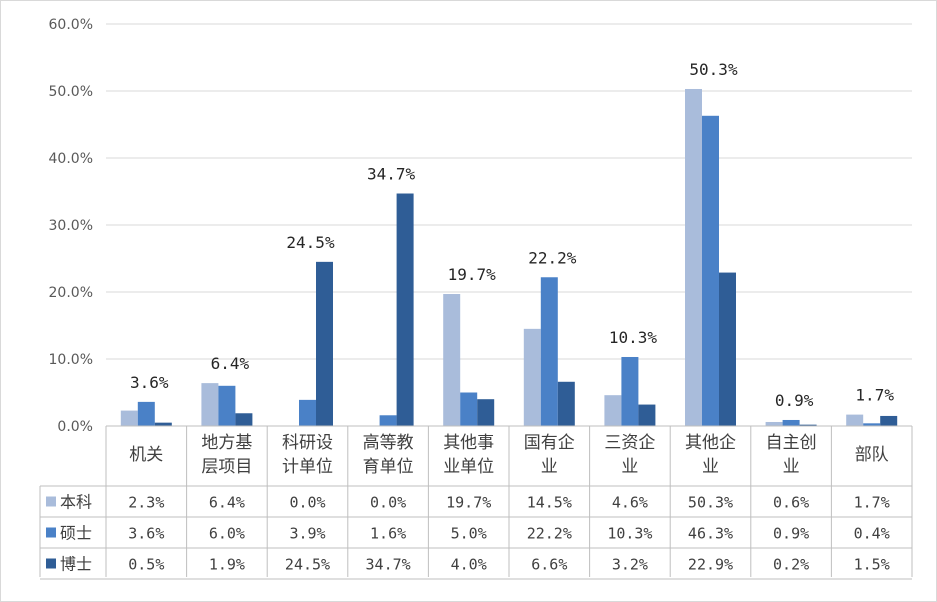 The image size is (937, 602). I want to click on value-annotation: 34.7%, so click(391, 174).